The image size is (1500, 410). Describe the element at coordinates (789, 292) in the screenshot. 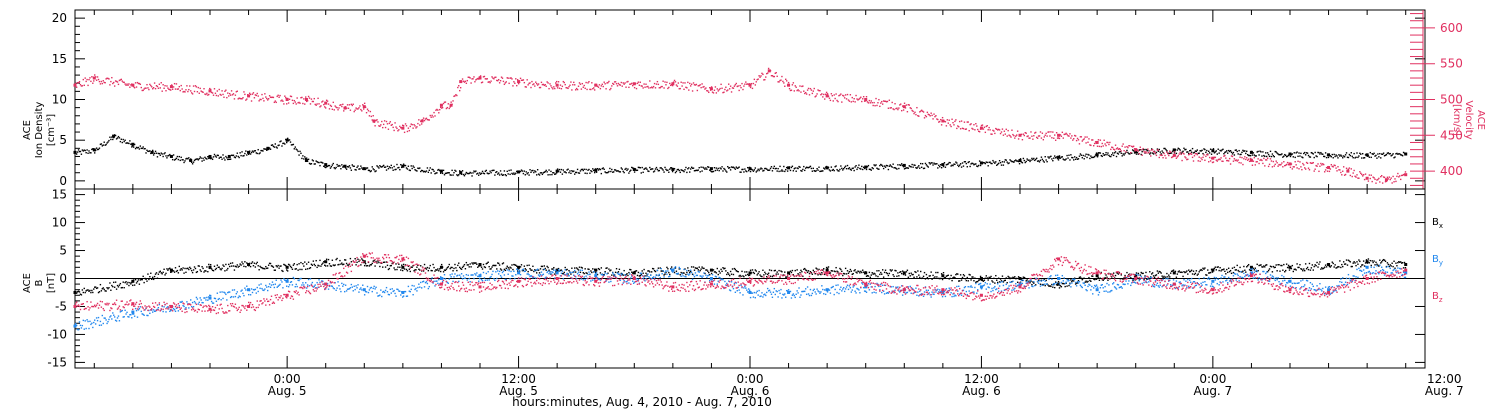

I see `data-point-by` at that location.